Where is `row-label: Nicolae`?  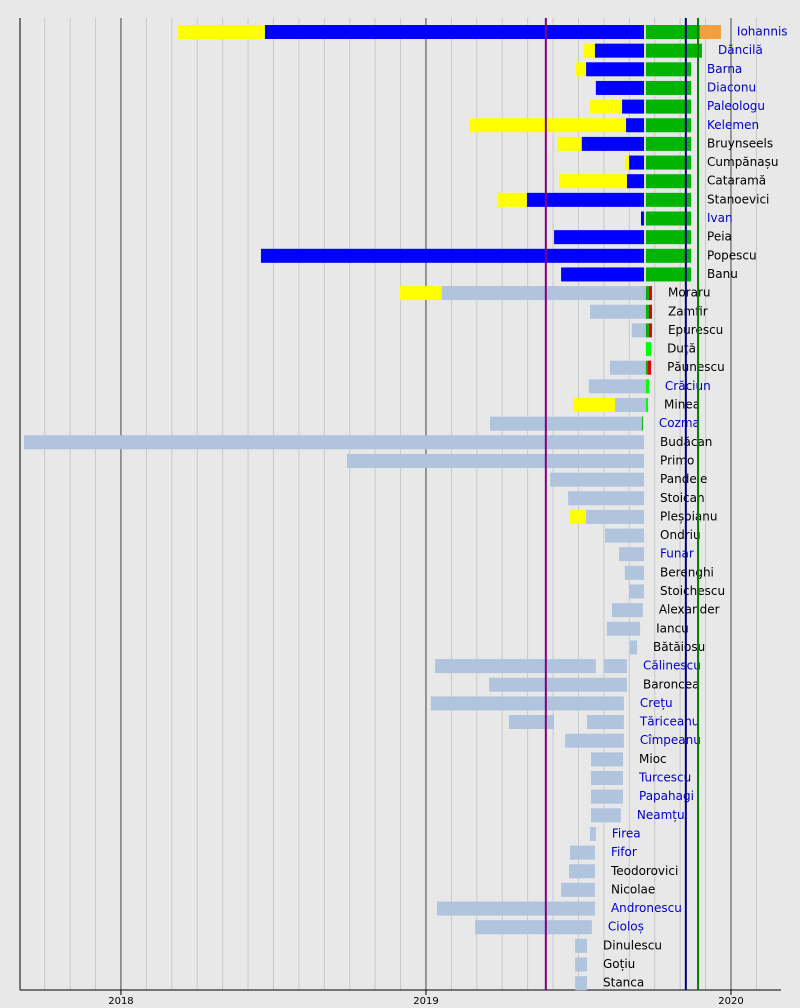 row-label: Nicolae is located at coordinates (633, 889).